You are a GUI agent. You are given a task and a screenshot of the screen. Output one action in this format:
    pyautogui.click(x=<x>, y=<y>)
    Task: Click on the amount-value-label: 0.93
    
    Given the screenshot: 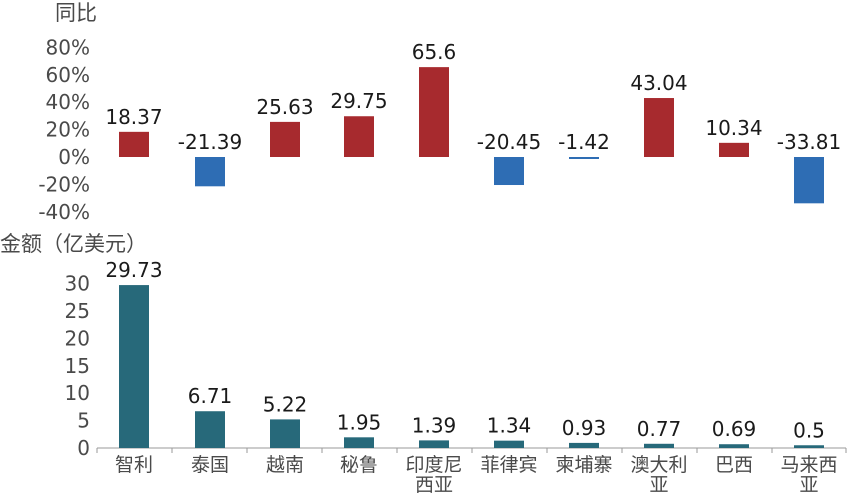 What is the action you would take?
    pyautogui.click(x=584, y=428)
    